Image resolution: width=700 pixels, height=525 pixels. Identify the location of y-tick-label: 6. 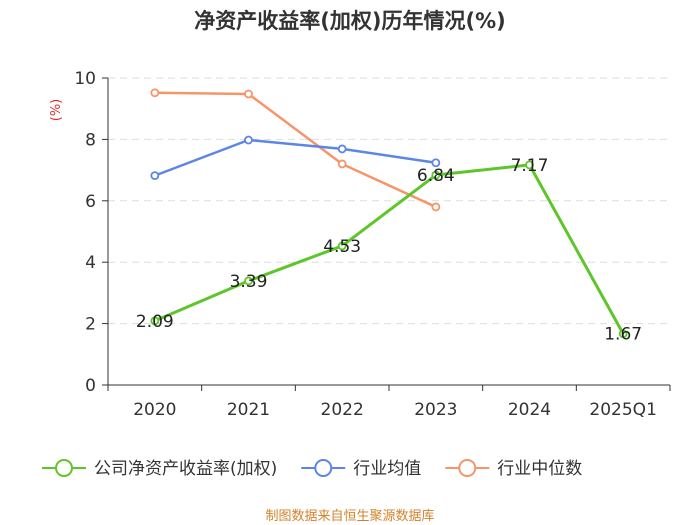
(90, 202).